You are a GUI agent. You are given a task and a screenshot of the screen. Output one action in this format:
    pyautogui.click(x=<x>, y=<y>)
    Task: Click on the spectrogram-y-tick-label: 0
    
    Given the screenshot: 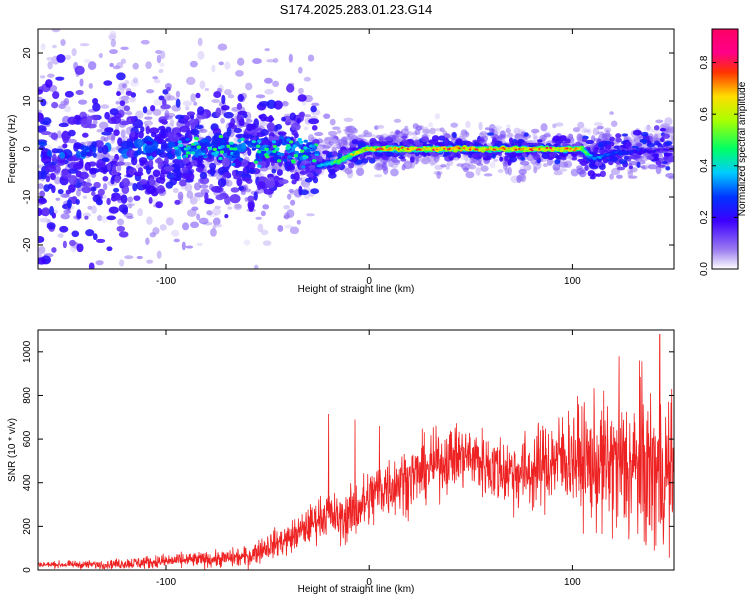 What is the action you would take?
    pyautogui.click(x=27, y=149)
    